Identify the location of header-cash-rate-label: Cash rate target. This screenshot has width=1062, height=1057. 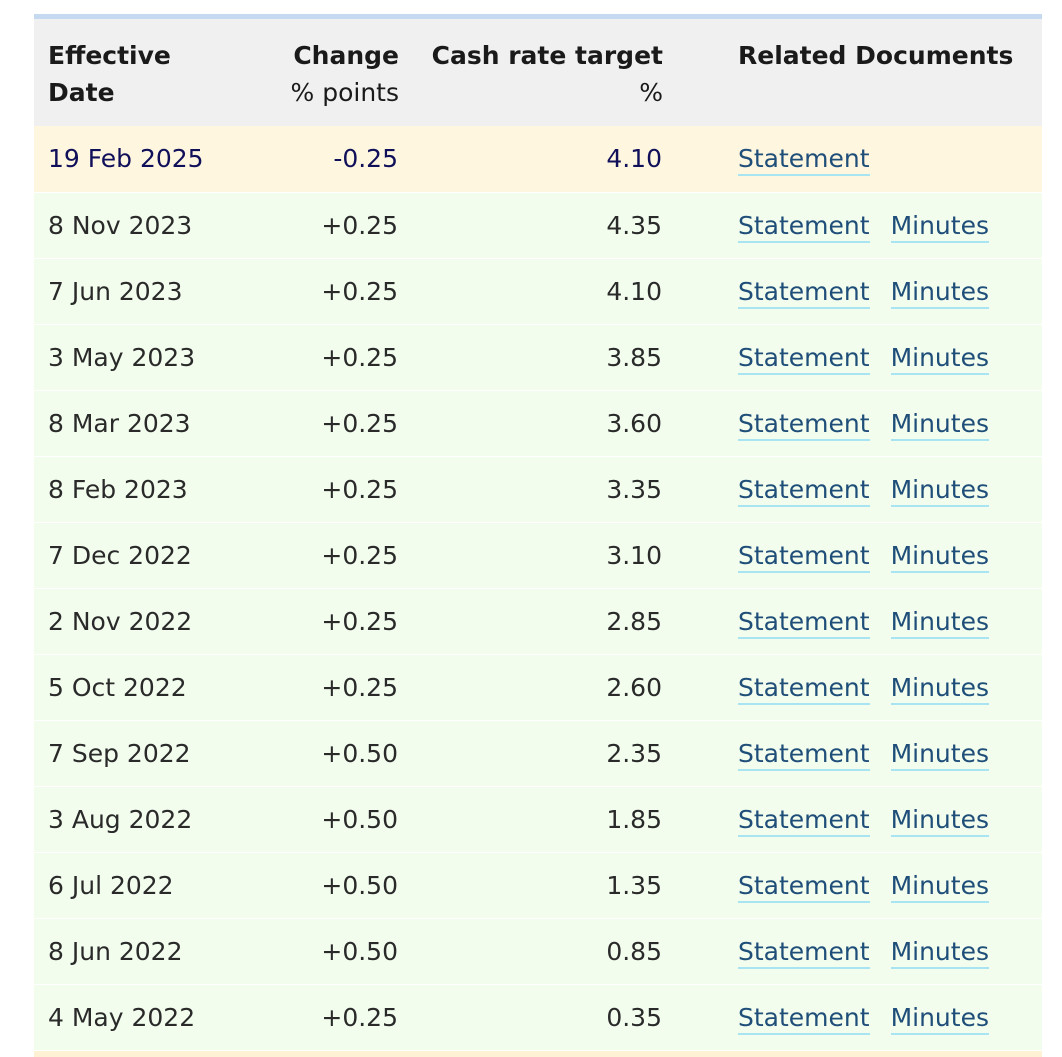
(547, 55).